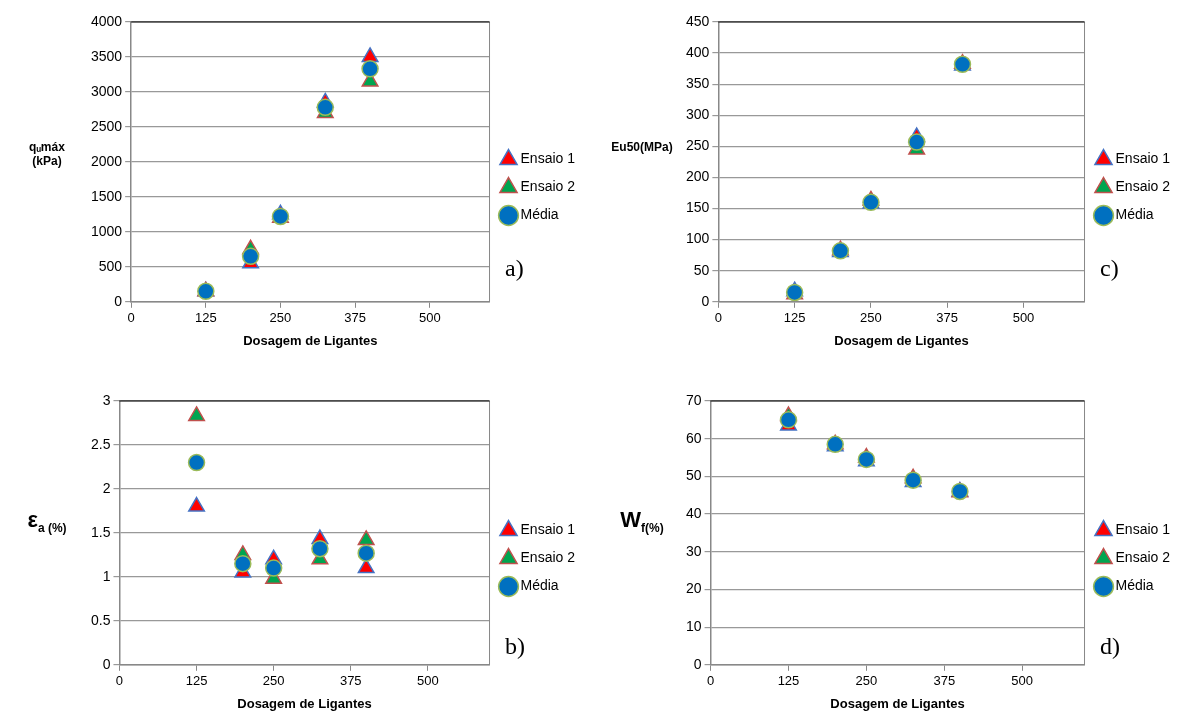 The height and width of the screenshot is (726, 1190). What do you see at coordinates (693, 550) in the screenshot?
I see `y-tick-label: 30` at bounding box center [693, 550].